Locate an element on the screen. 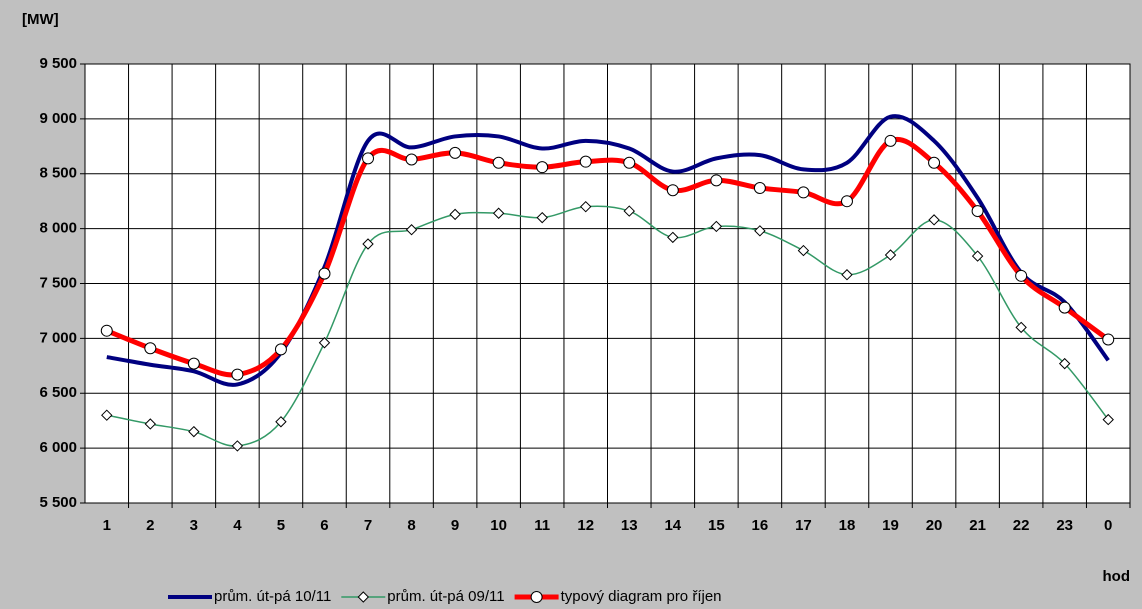 The height and width of the screenshot is (609, 1142). x-tick-label: 6 is located at coordinates (324, 525).